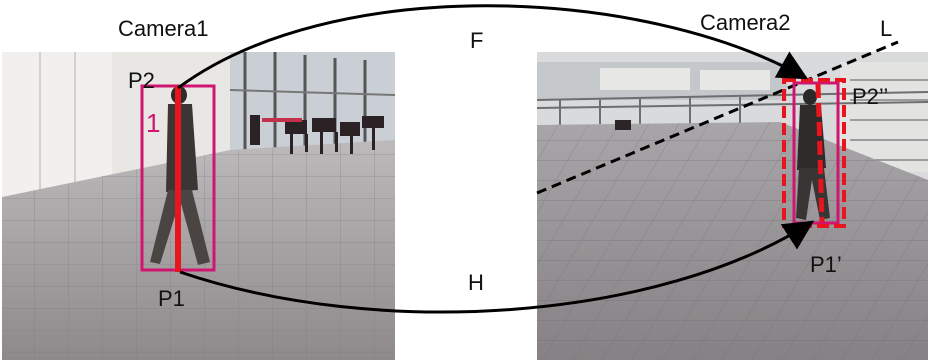 This screenshot has height=362, width=929. What do you see at coordinates (476, 40) in the screenshot?
I see `transform-f-label: F` at bounding box center [476, 40].